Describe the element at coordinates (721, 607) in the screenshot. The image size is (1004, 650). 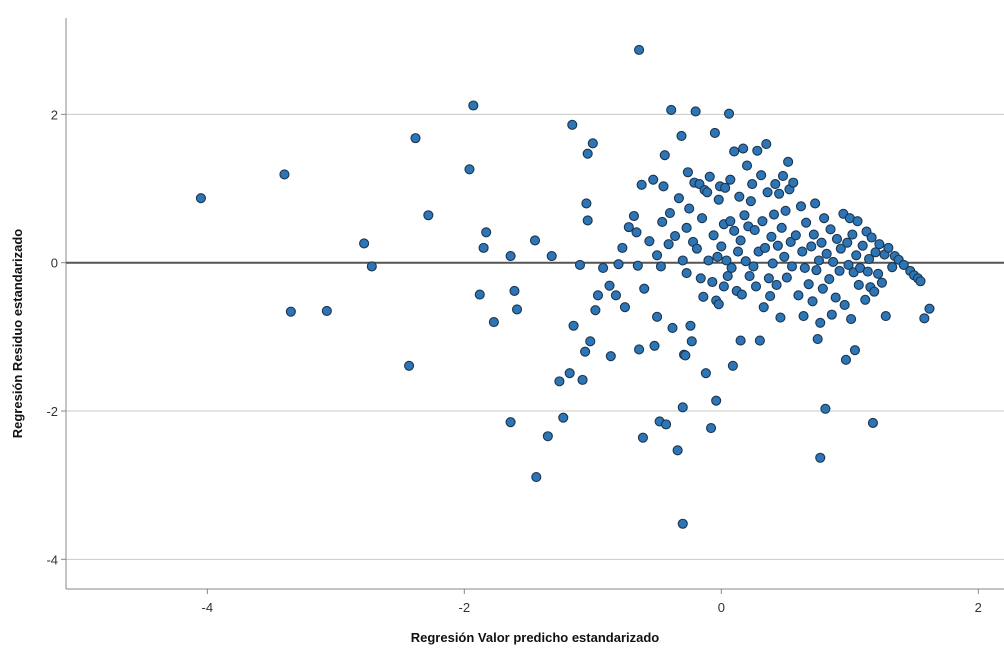
I see `x-tick-label: 0` at that location.